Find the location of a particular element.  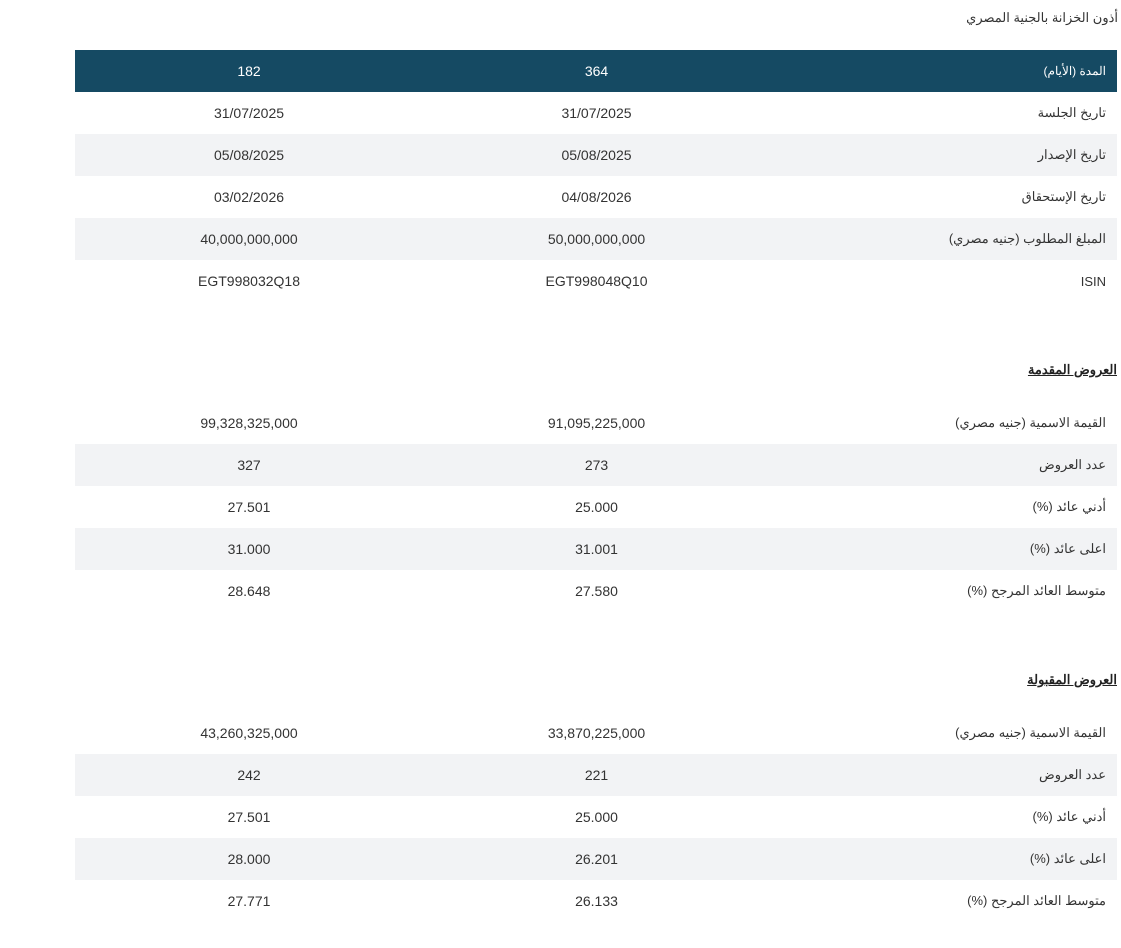

cell-364: EGT998048Q10 is located at coordinates (596, 281).